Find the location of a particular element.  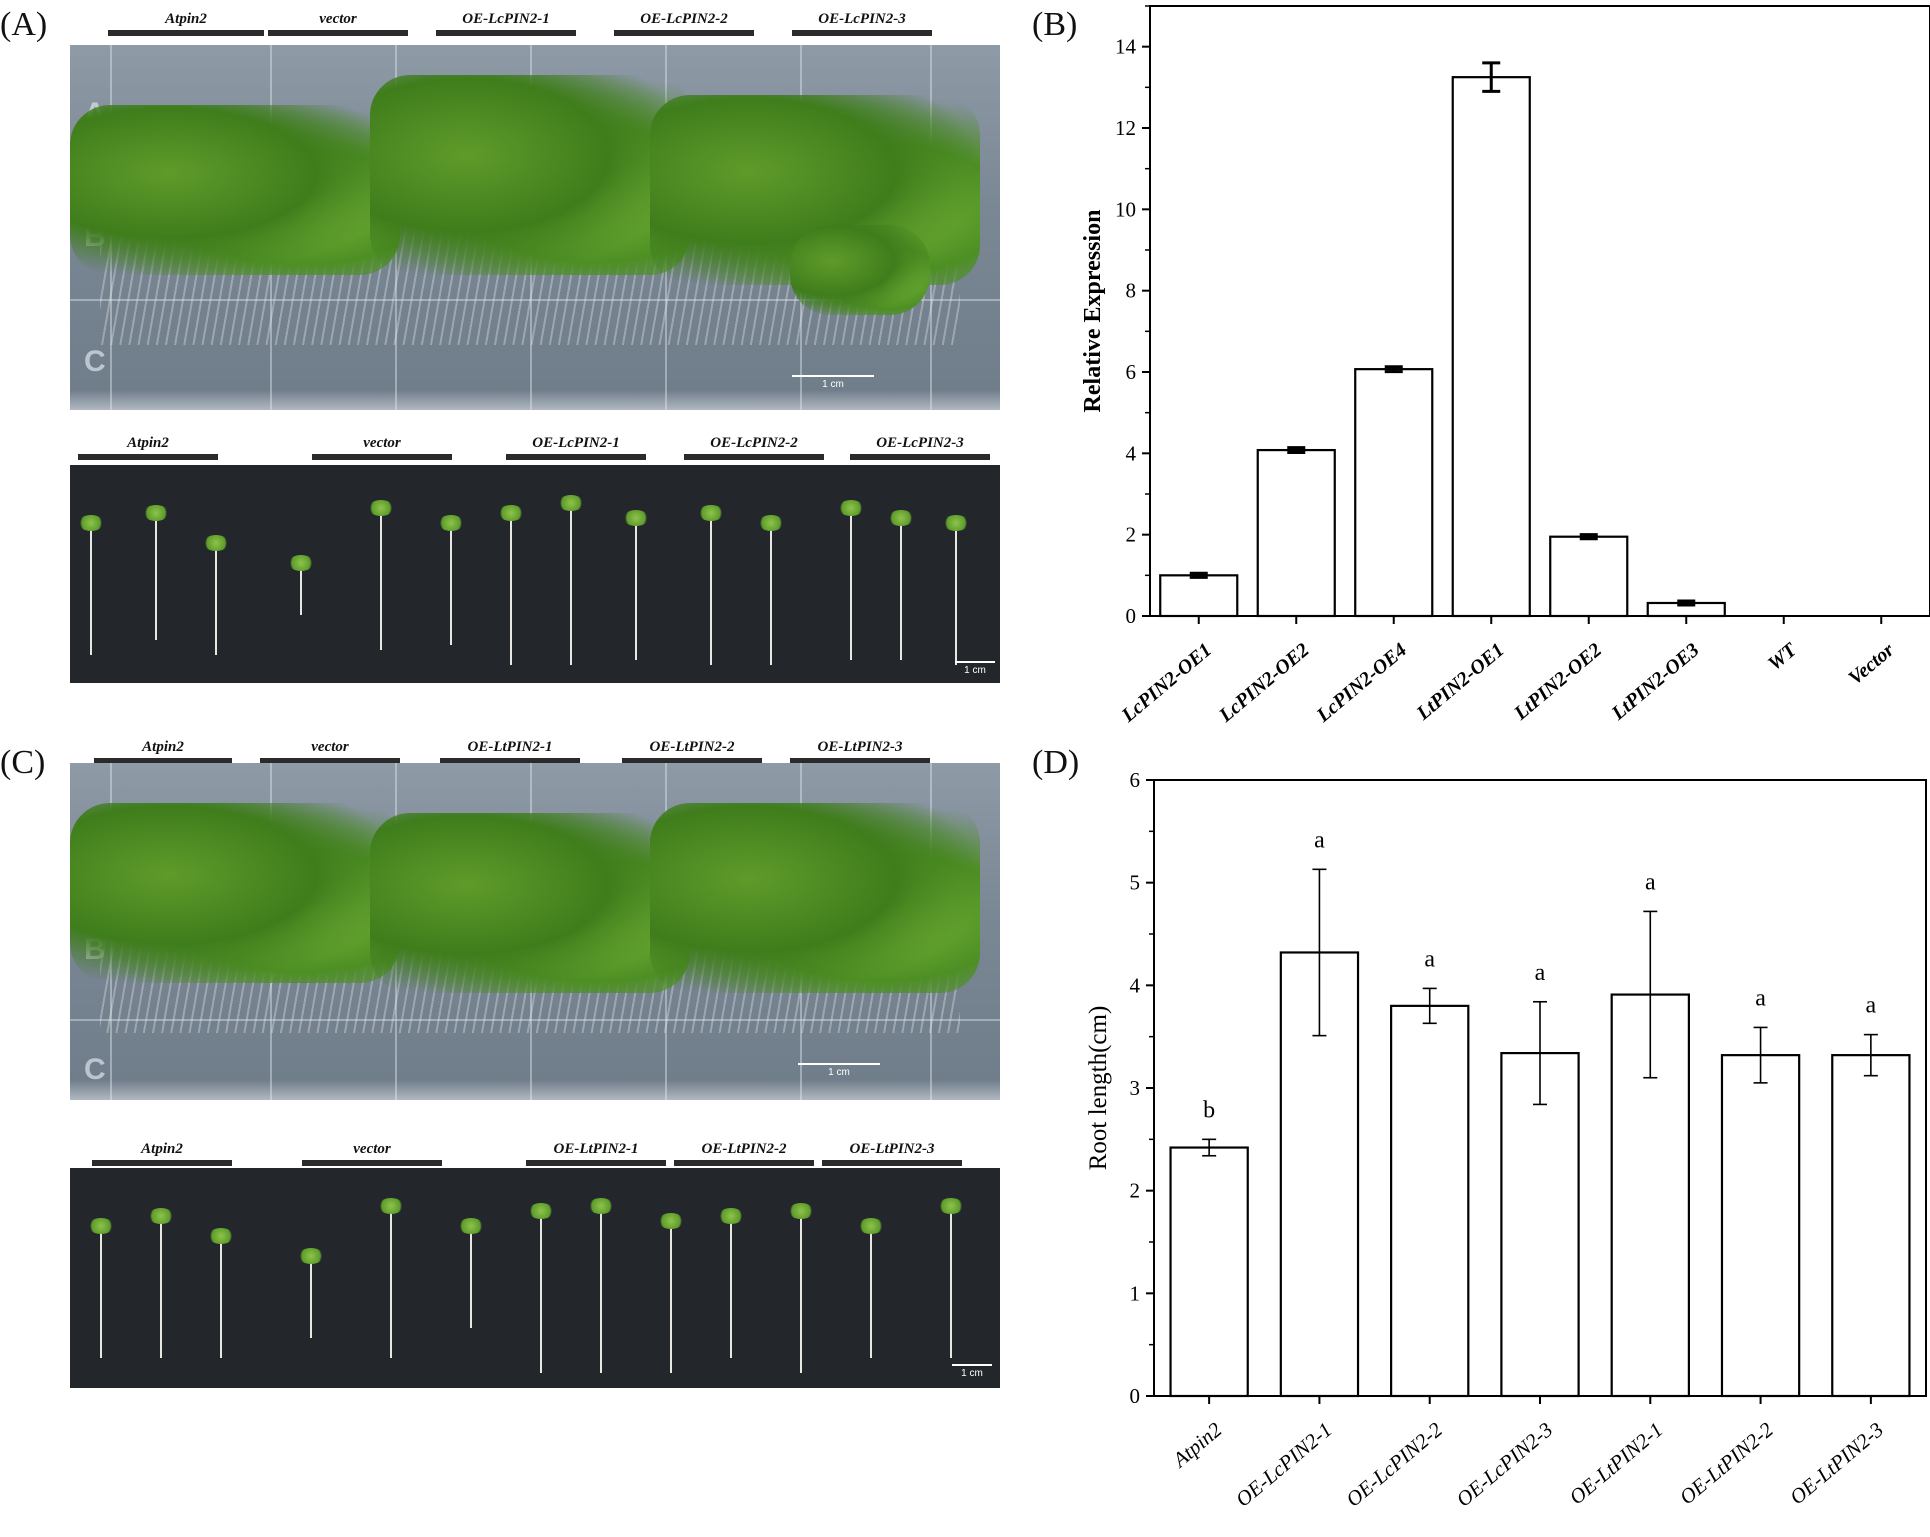

x-tick-label: LcPIN2-OE2 is located at coordinates (1263, 683).